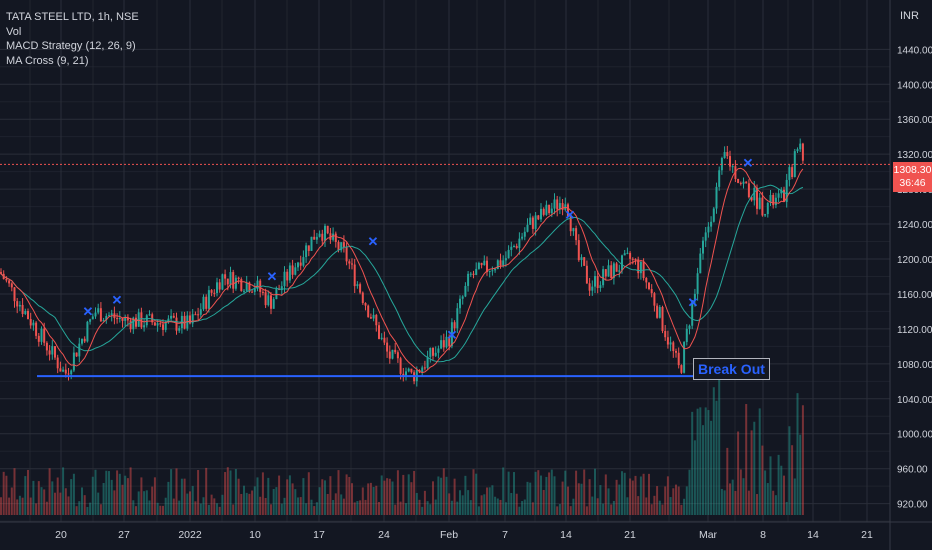 The image size is (932, 550). I want to click on breakout-annotation: Break Out, so click(731, 369).